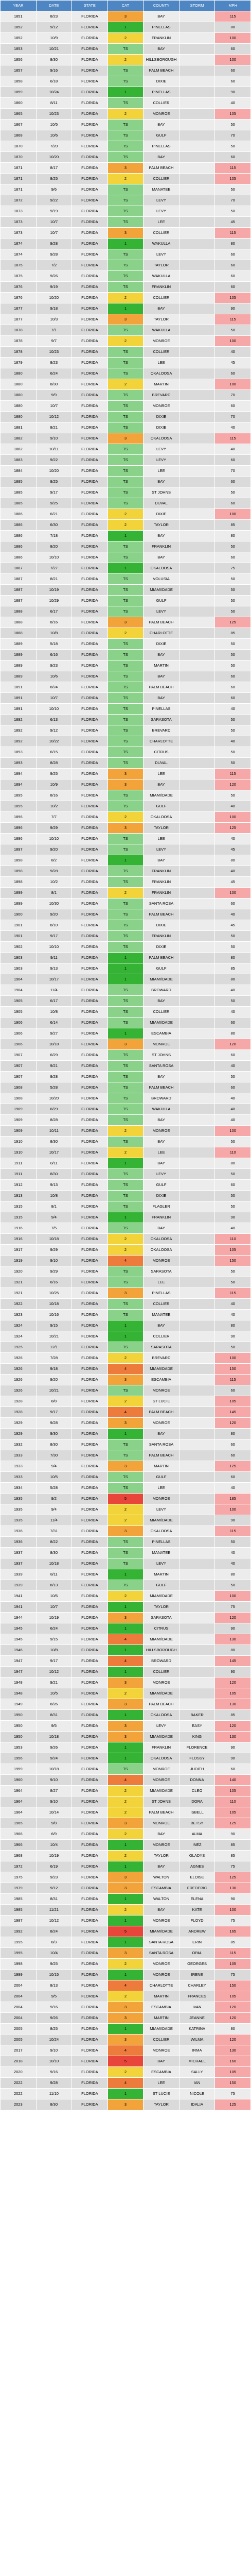  What do you see at coordinates (54, 1791) in the screenshot?
I see `date-cell: 8/27` at bounding box center [54, 1791].